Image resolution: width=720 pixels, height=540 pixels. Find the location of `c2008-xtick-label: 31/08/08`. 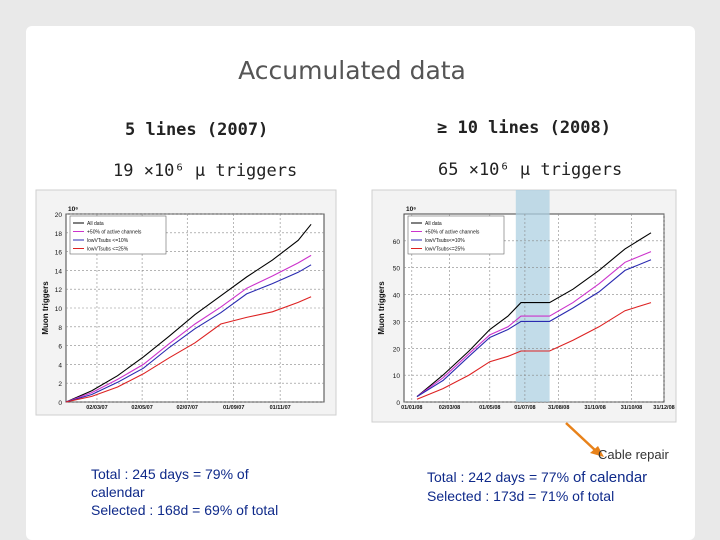

c2008-xtick-label: 31/08/08 is located at coordinates (558, 408).